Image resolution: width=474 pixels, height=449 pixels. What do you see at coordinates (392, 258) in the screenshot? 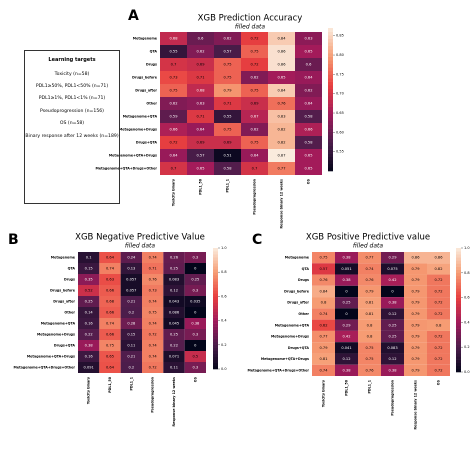
I see `cell-label: 0.29` at bounding box center [392, 258].